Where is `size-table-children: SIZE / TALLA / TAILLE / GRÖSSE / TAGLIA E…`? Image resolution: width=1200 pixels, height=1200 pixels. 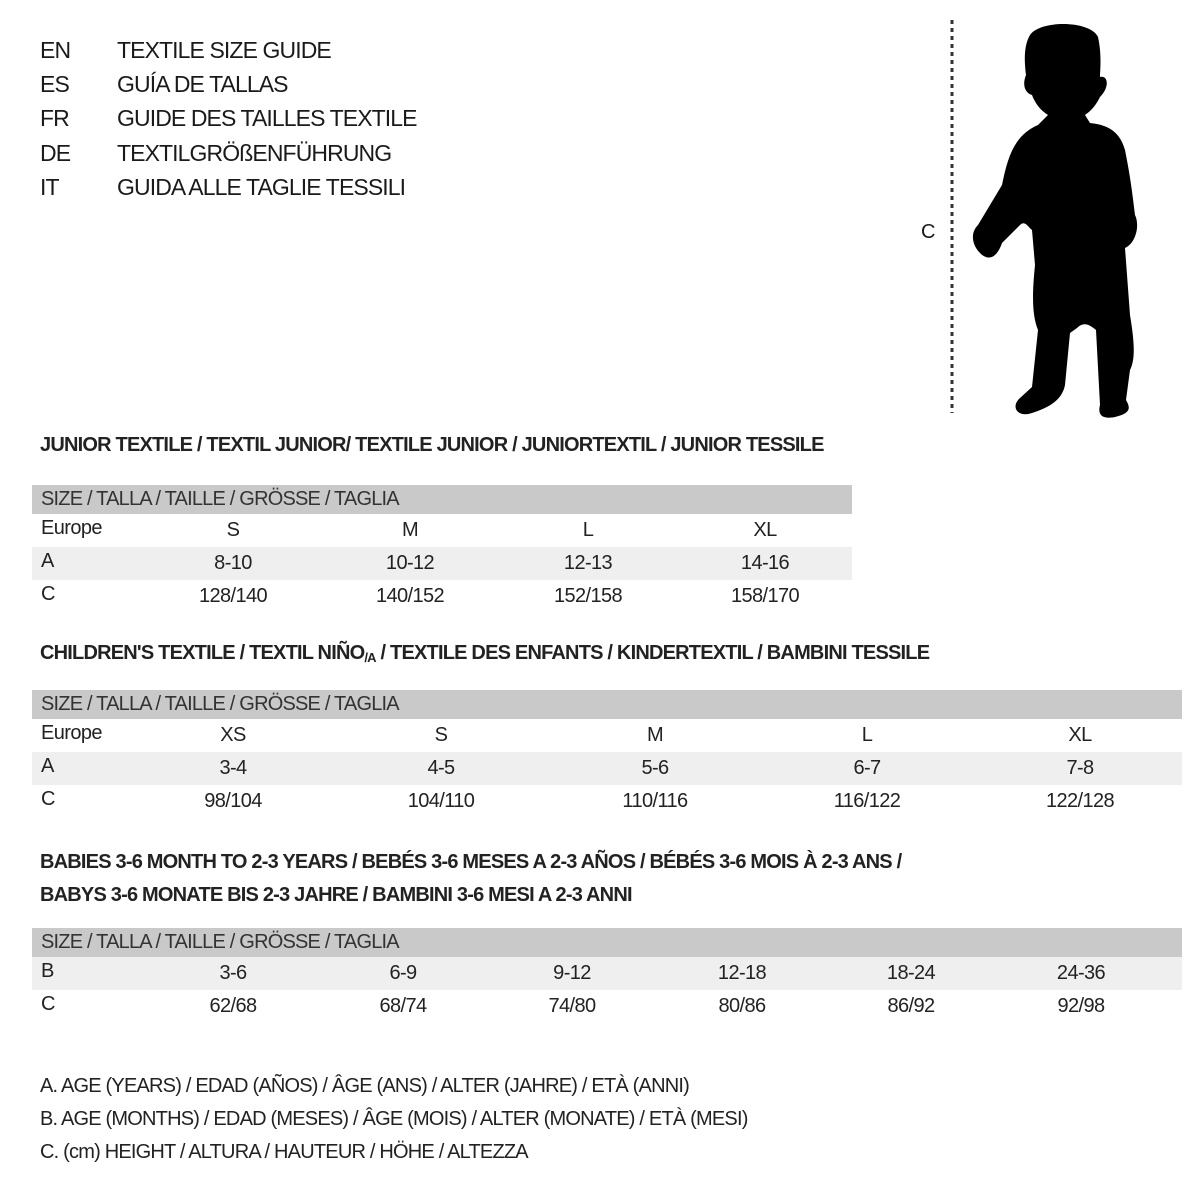 size-table-children: SIZE / TALLA / TAILLE / GRÖSSE / TAGLIA E… is located at coordinates (607, 754).